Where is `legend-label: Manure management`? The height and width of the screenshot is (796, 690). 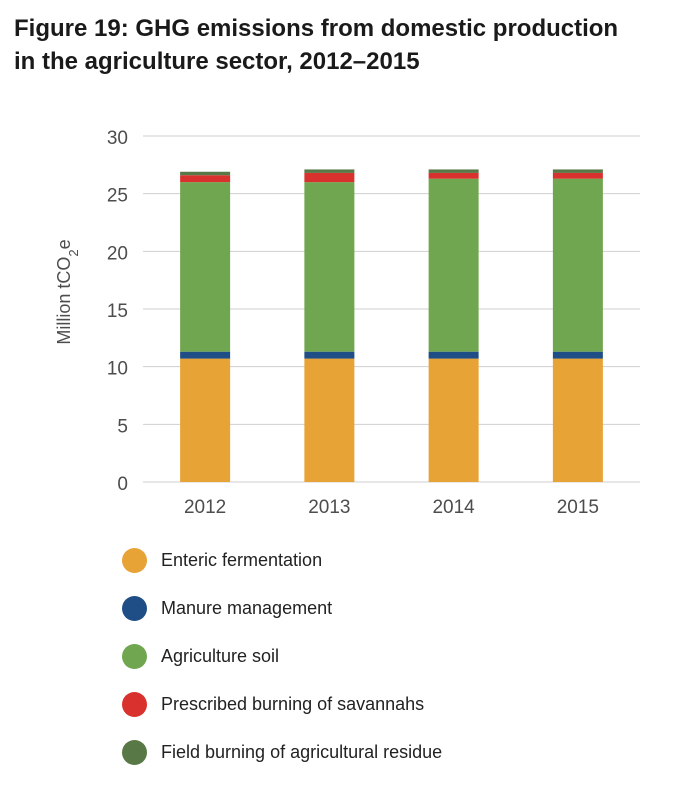 legend-label: Manure management is located at coordinates (247, 607).